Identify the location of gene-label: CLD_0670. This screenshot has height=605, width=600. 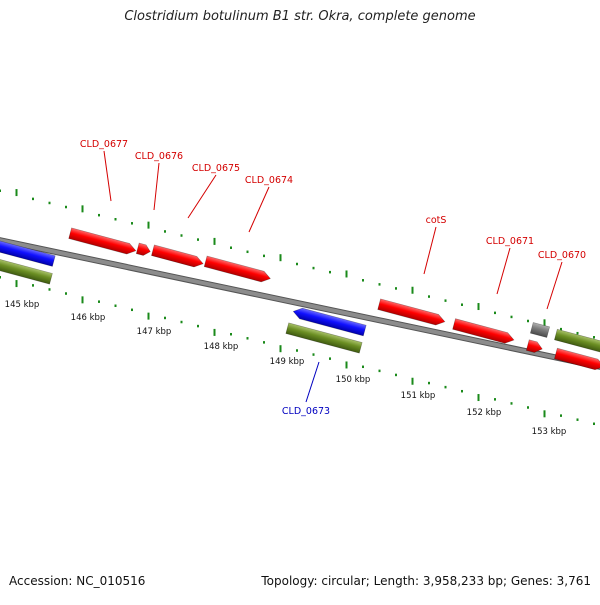
(562, 255).